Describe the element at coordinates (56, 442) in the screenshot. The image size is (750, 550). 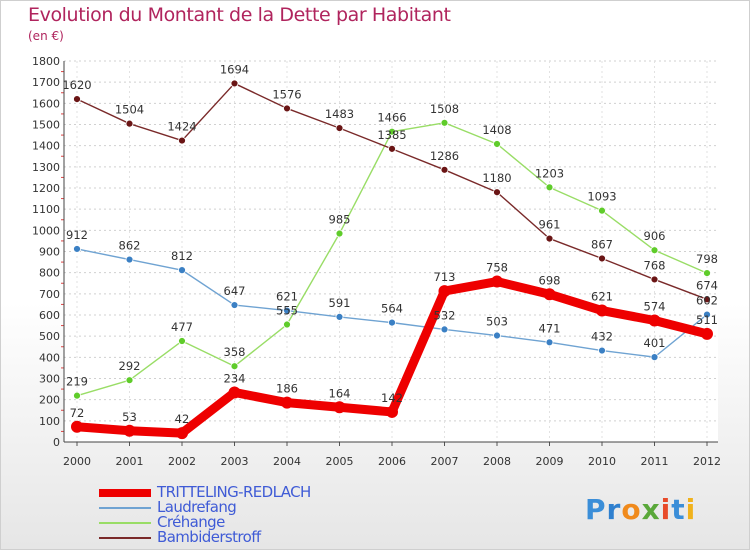
I see `y-tick-label: 0` at that location.